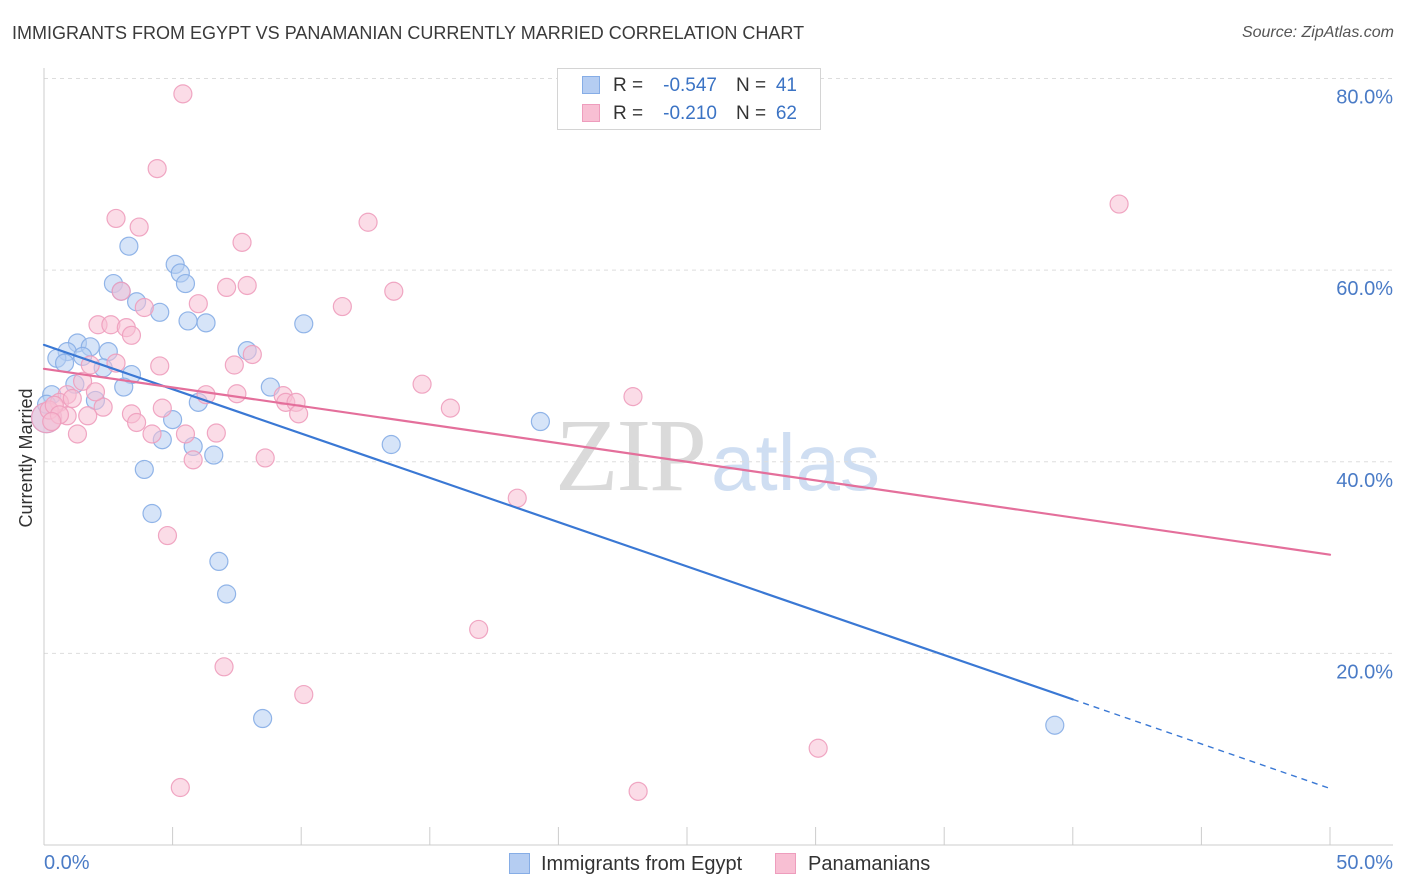 The height and width of the screenshot is (892, 1406). Describe the element at coordinates (1317, 32) in the screenshot. I see `source-credit: Source: ZipAtlas.com` at that location.